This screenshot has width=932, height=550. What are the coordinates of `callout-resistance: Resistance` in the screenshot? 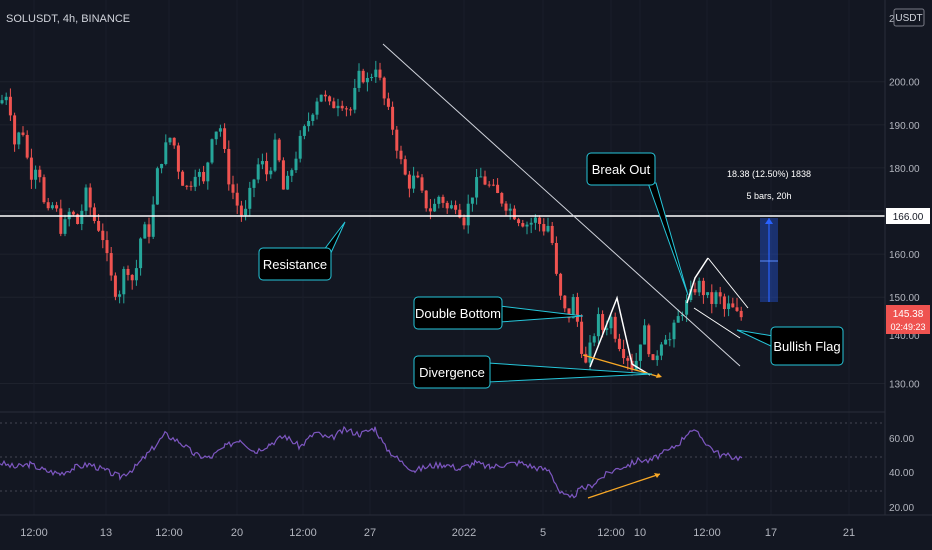 It's located at (302, 251).